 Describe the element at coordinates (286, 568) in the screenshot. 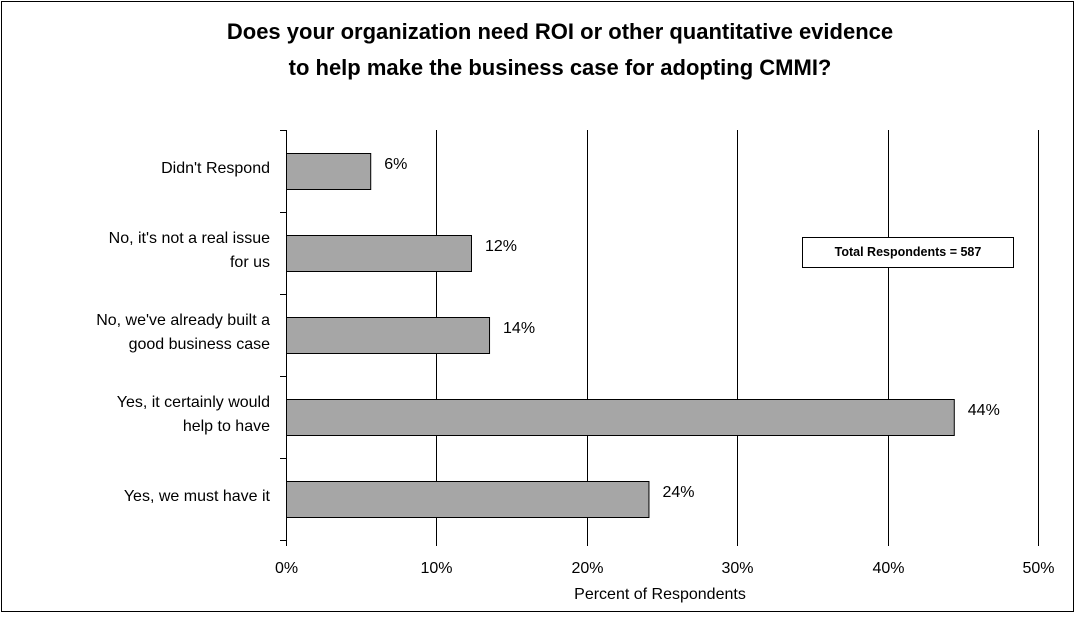

I see `x-tick-label: 0%` at that location.